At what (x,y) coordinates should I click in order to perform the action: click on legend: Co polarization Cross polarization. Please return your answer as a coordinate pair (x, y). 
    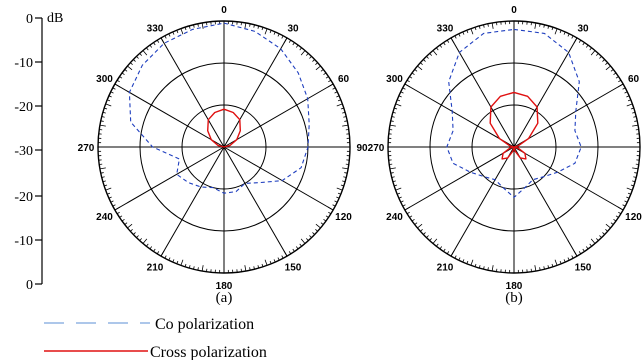
    Looking at the image, I should click on (155, 338).